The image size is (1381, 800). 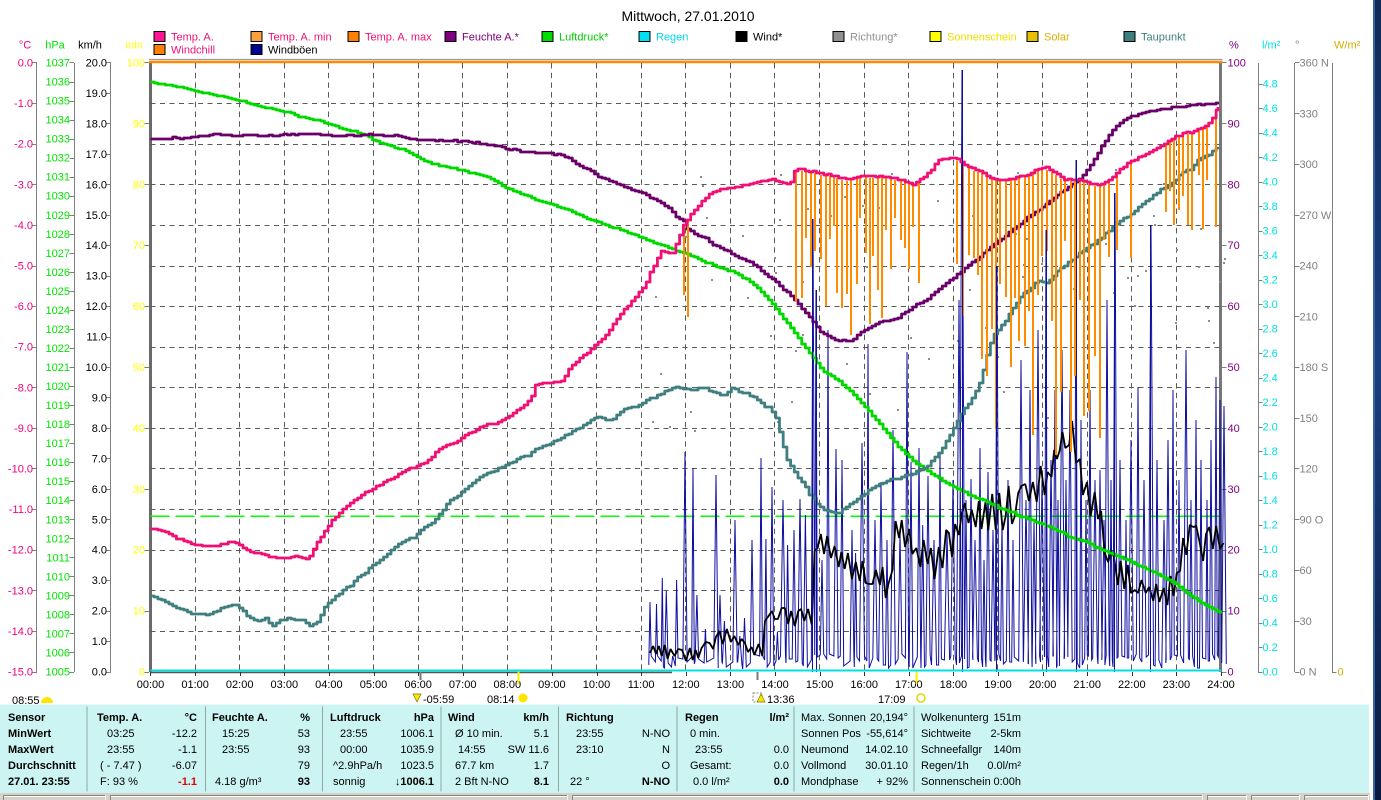 What do you see at coordinates (58, 235) in the screenshot?
I see `svg-text: 1028` at bounding box center [58, 235].